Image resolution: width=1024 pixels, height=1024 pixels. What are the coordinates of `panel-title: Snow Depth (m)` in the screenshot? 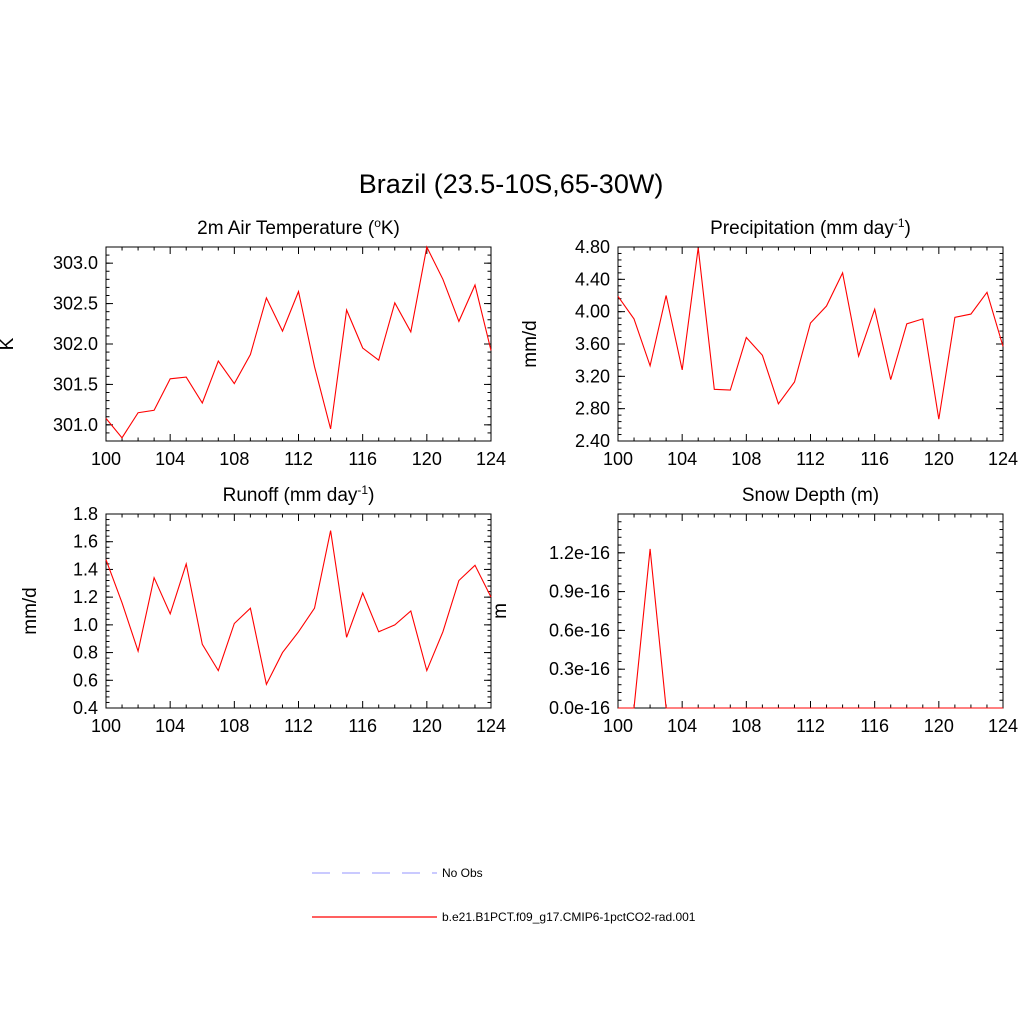 It's located at (810, 495).